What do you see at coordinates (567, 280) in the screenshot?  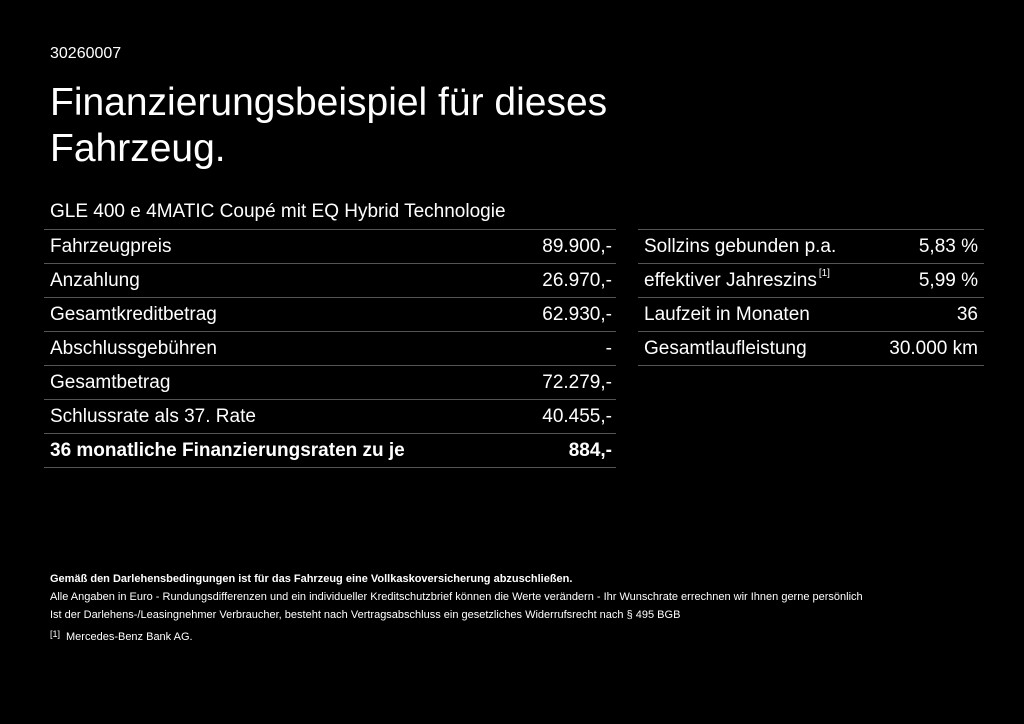 I see `row-value: 26.970,-` at bounding box center [567, 280].